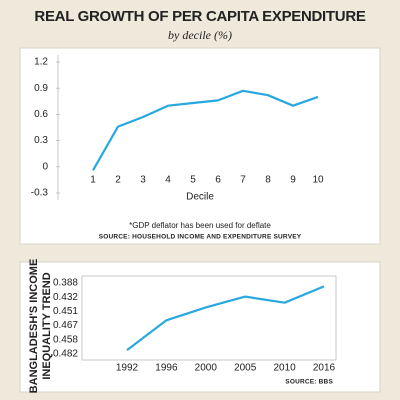 This screenshot has height=400, width=400. What do you see at coordinates (318, 180) in the screenshot?
I see `x-tick-label: 10` at bounding box center [318, 180].